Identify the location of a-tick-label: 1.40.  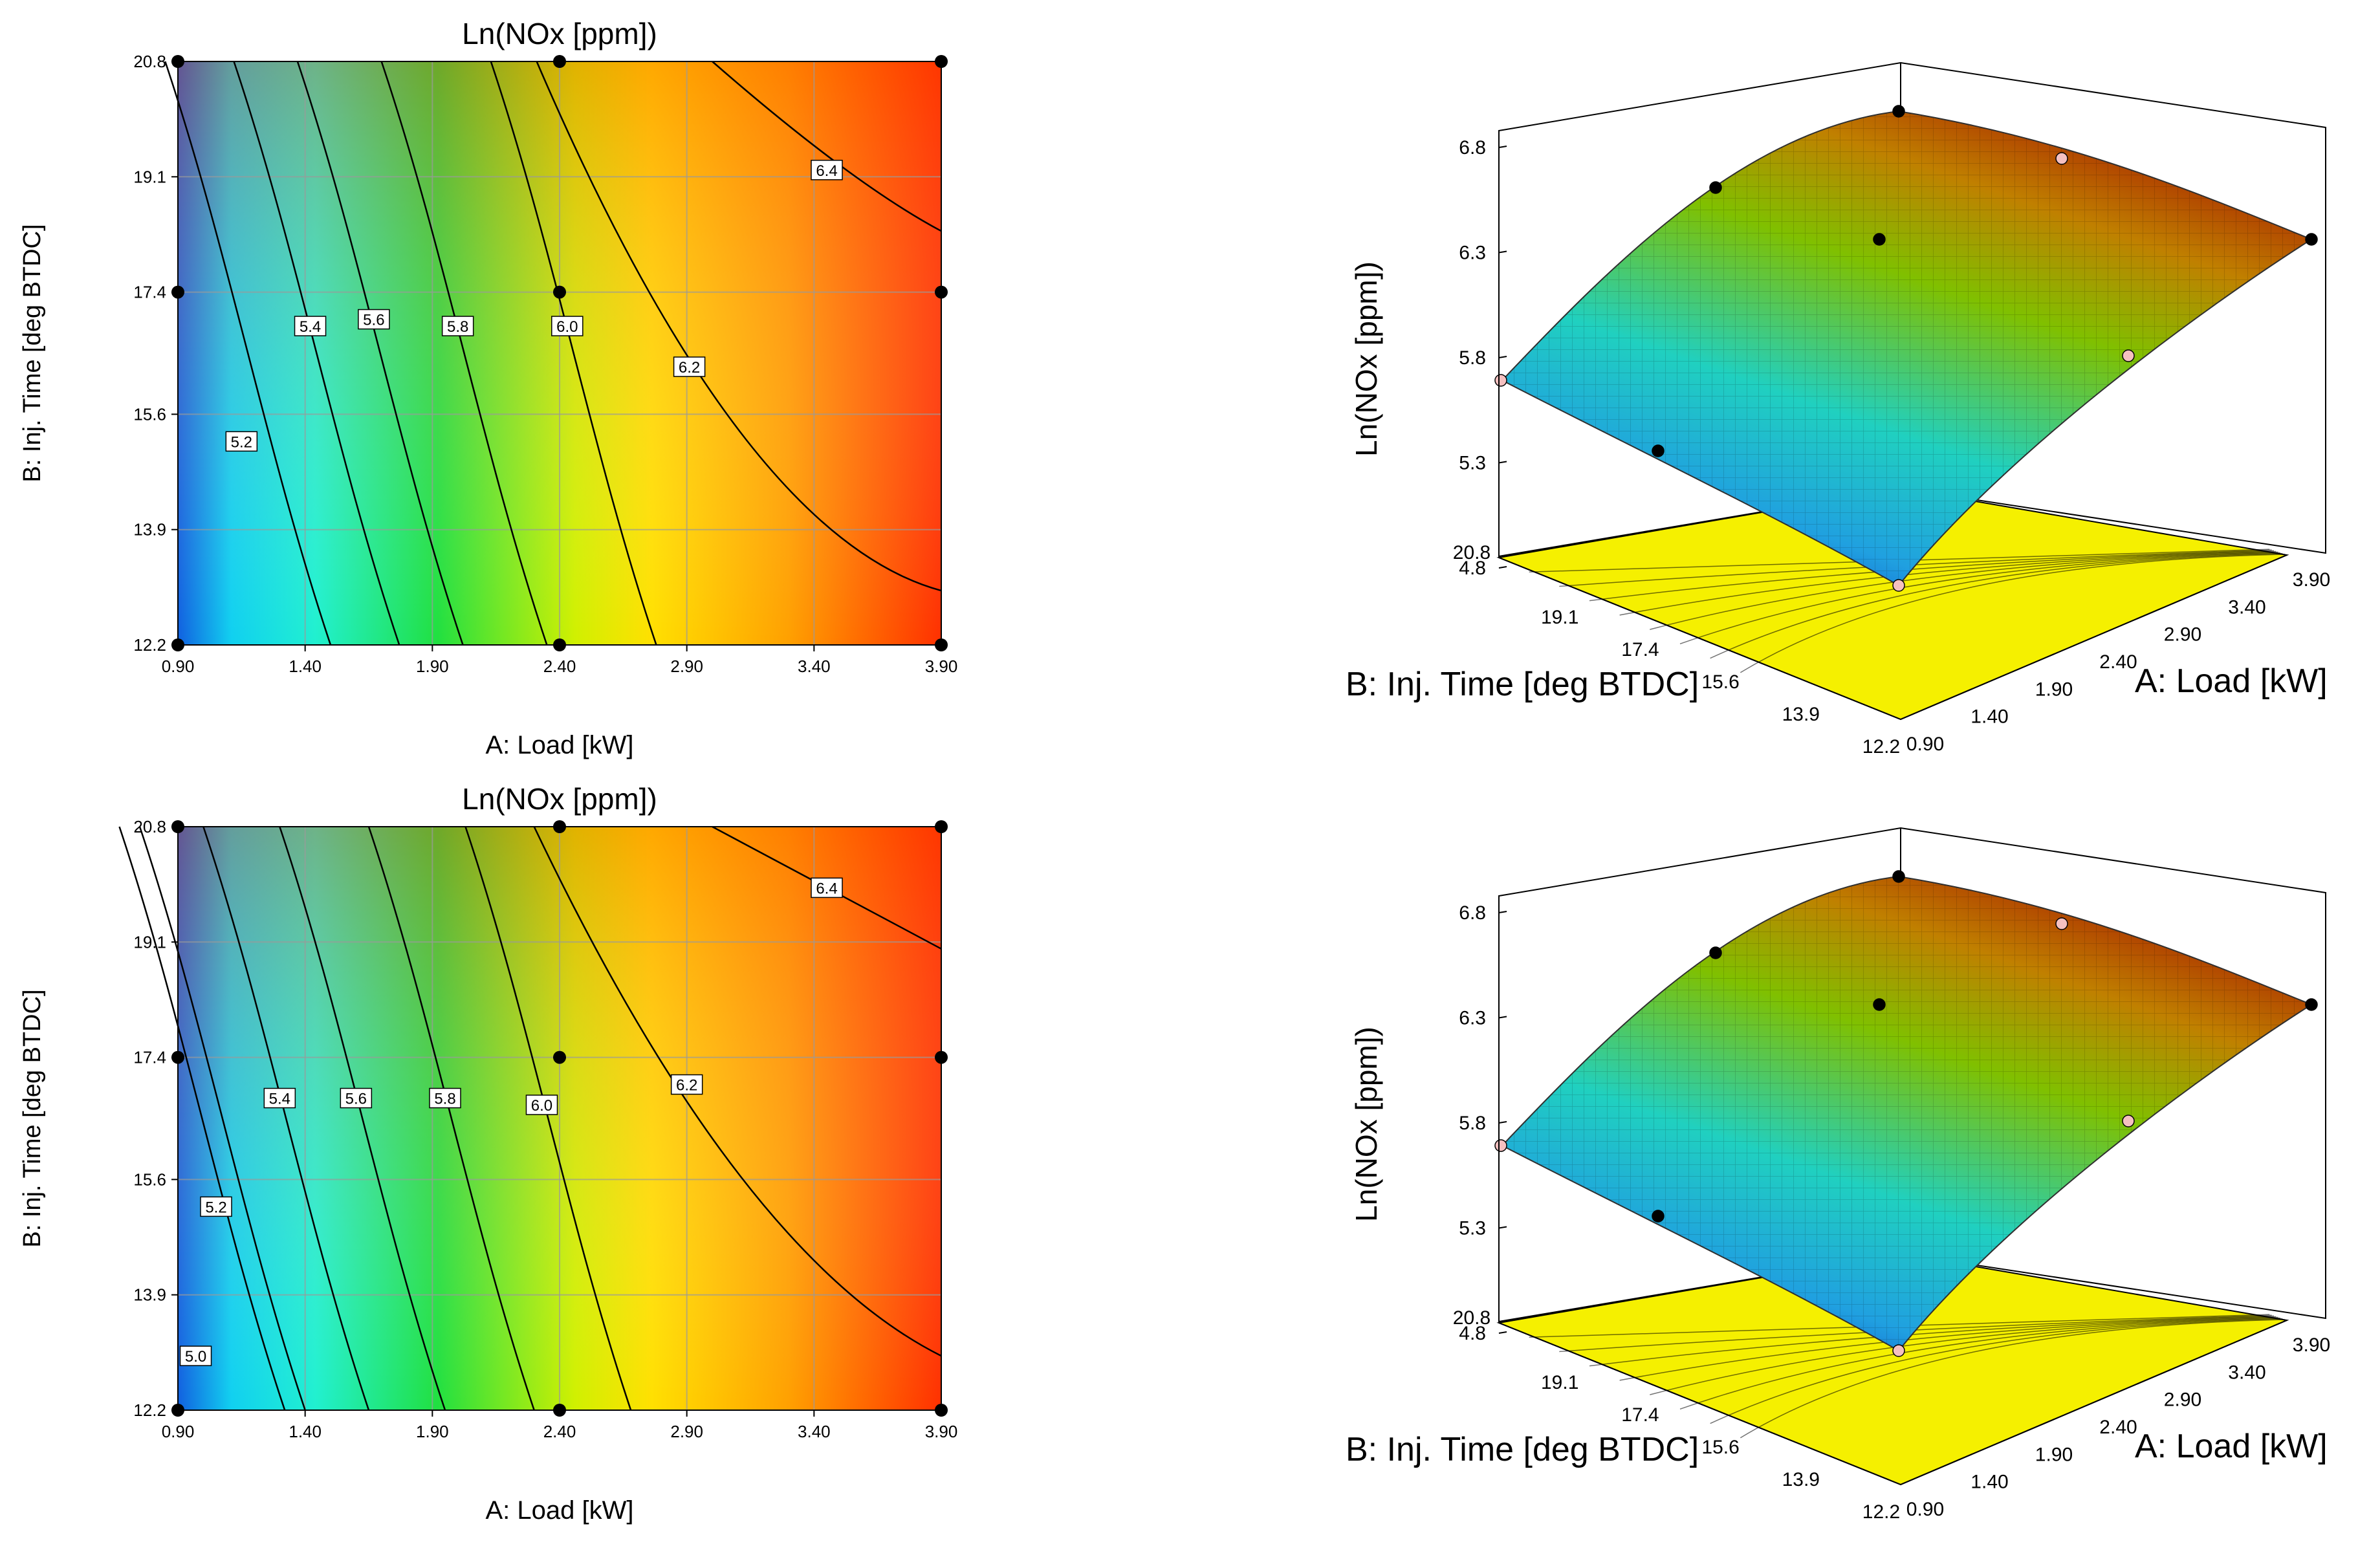
(1990, 717).